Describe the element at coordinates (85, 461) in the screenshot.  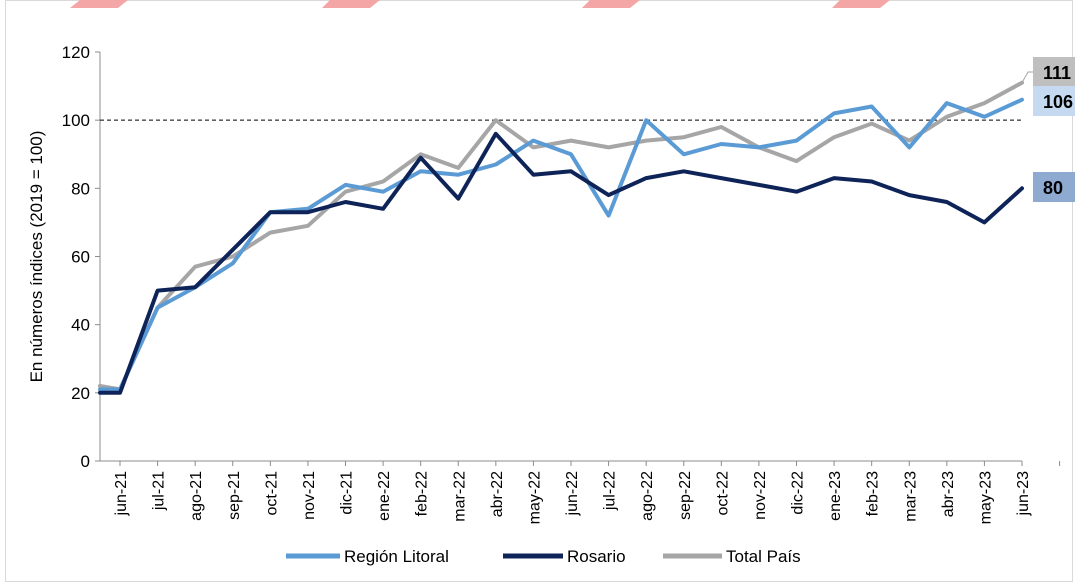
I see `y-tick-label: 0` at that location.